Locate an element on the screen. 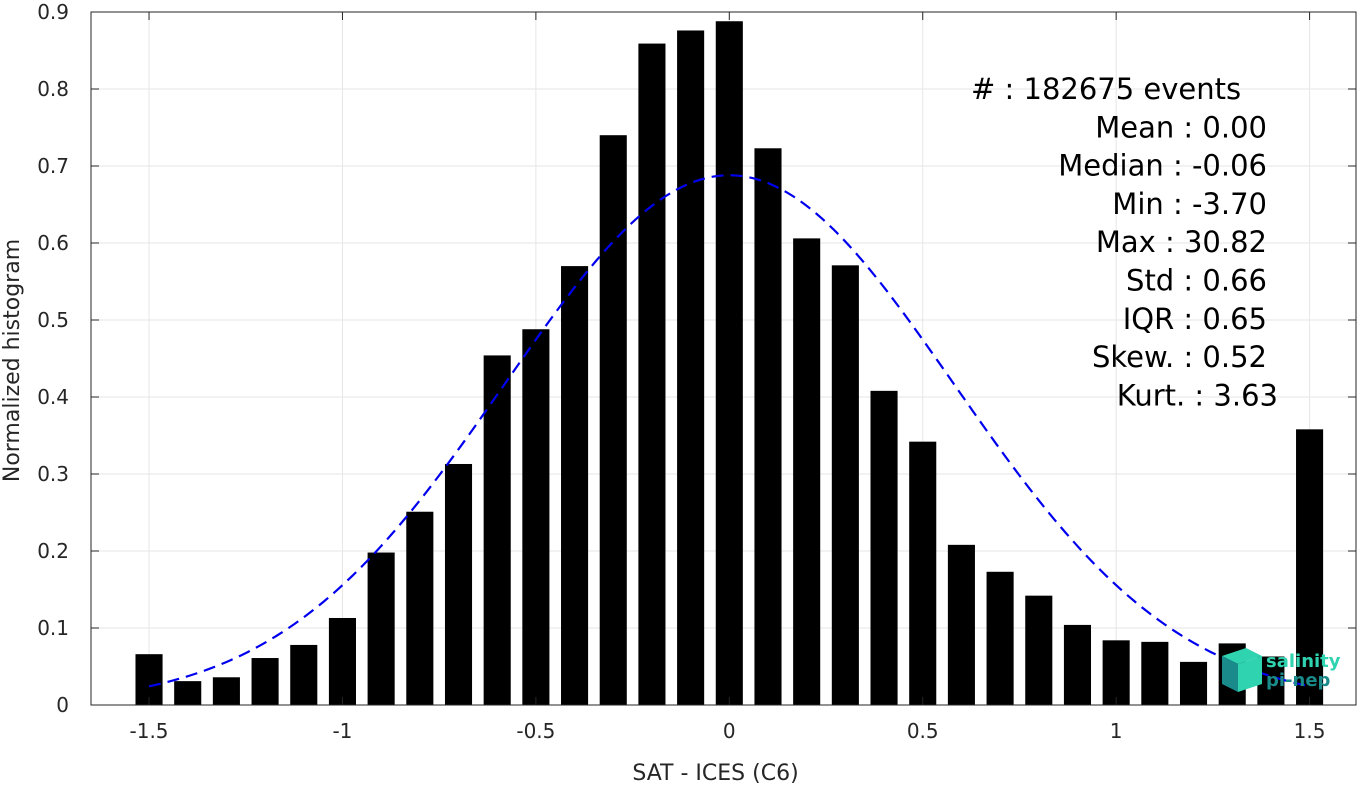  y-tick-label: 0.7 is located at coordinates (53, 166).